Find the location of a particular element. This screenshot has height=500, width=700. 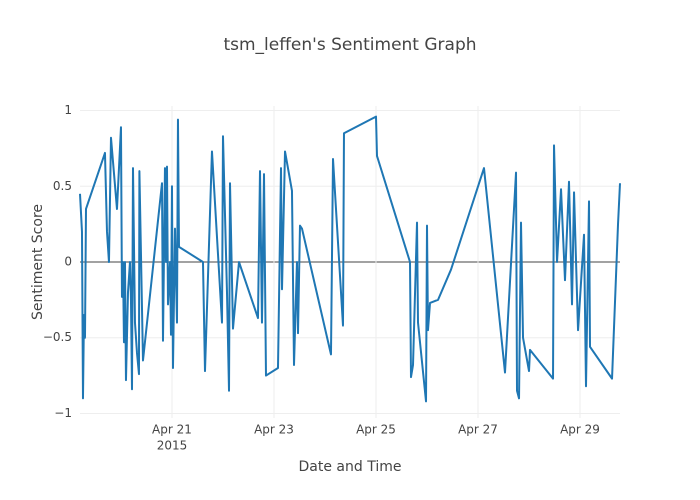

y-tick-label: 0.5 is located at coordinates (62, 186).